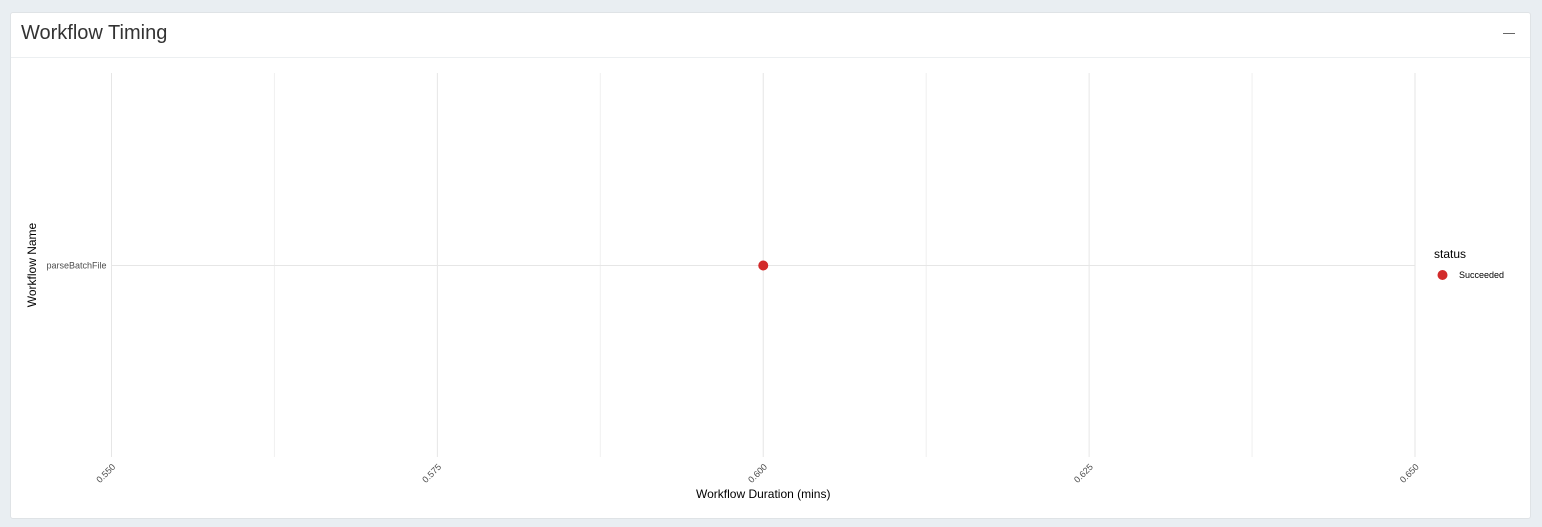 The image size is (1542, 527). Describe the element at coordinates (76, 266) in the screenshot. I see `y-tick-label: parseBatchFile` at that location.